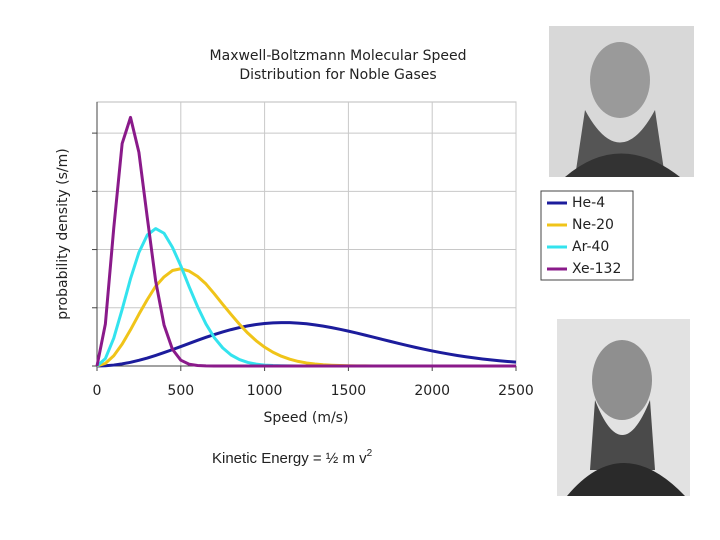 The height and width of the screenshot is (540, 720). Describe the element at coordinates (180, 391) in the screenshot. I see `x-tick-label: 500` at that location.